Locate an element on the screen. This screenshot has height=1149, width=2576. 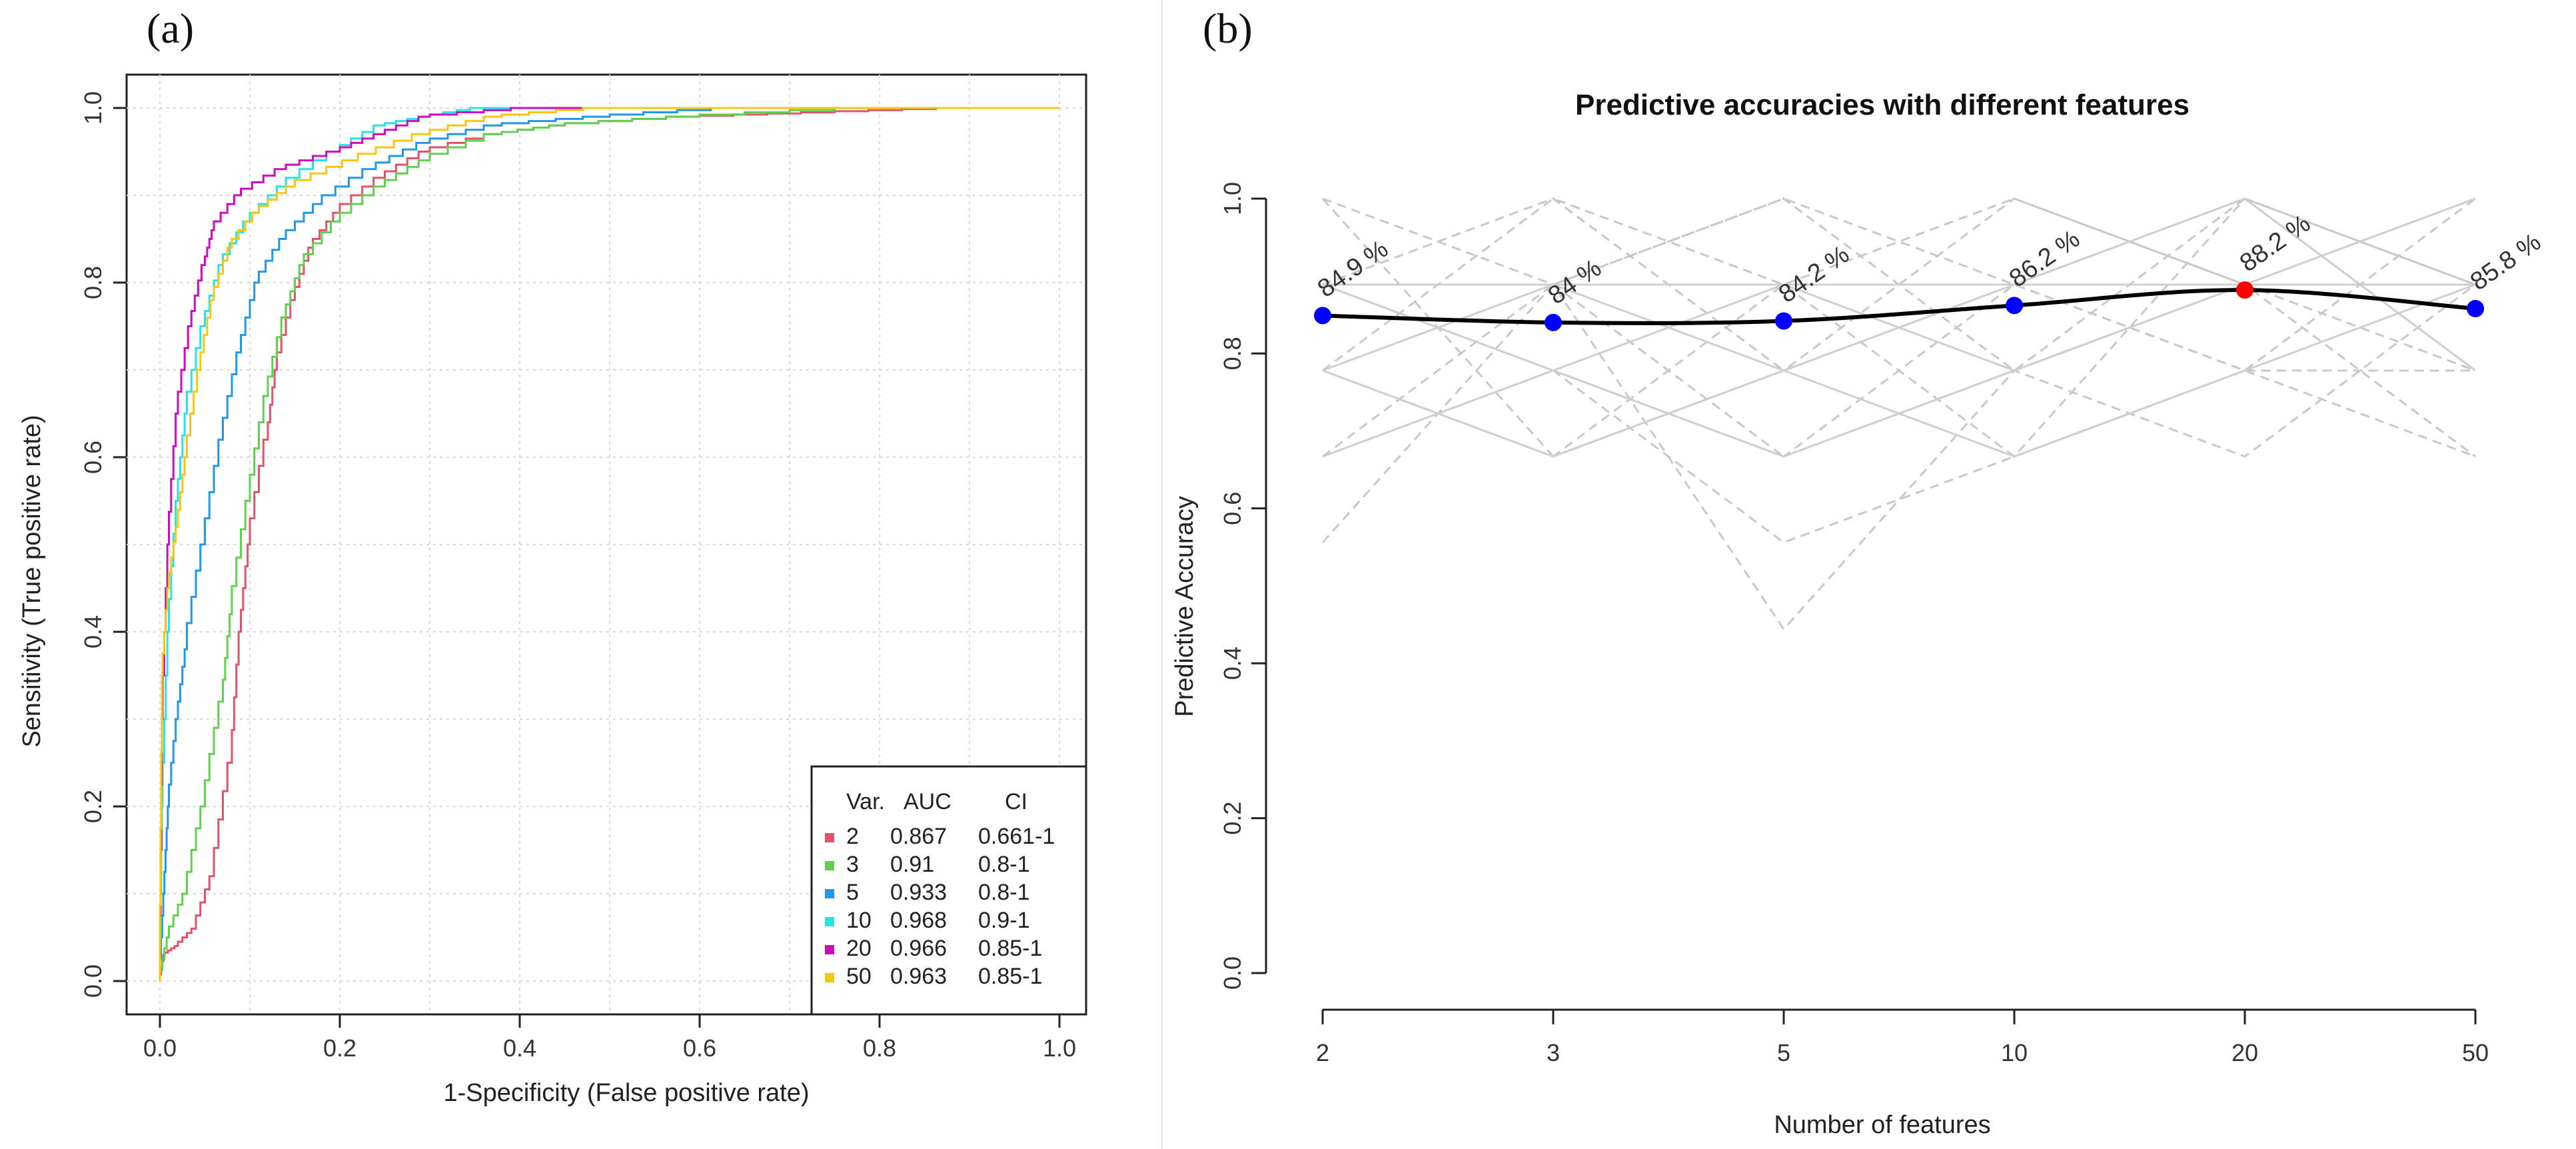
roc-legend-auc: 0.867 is located at coordinates (918, 836).